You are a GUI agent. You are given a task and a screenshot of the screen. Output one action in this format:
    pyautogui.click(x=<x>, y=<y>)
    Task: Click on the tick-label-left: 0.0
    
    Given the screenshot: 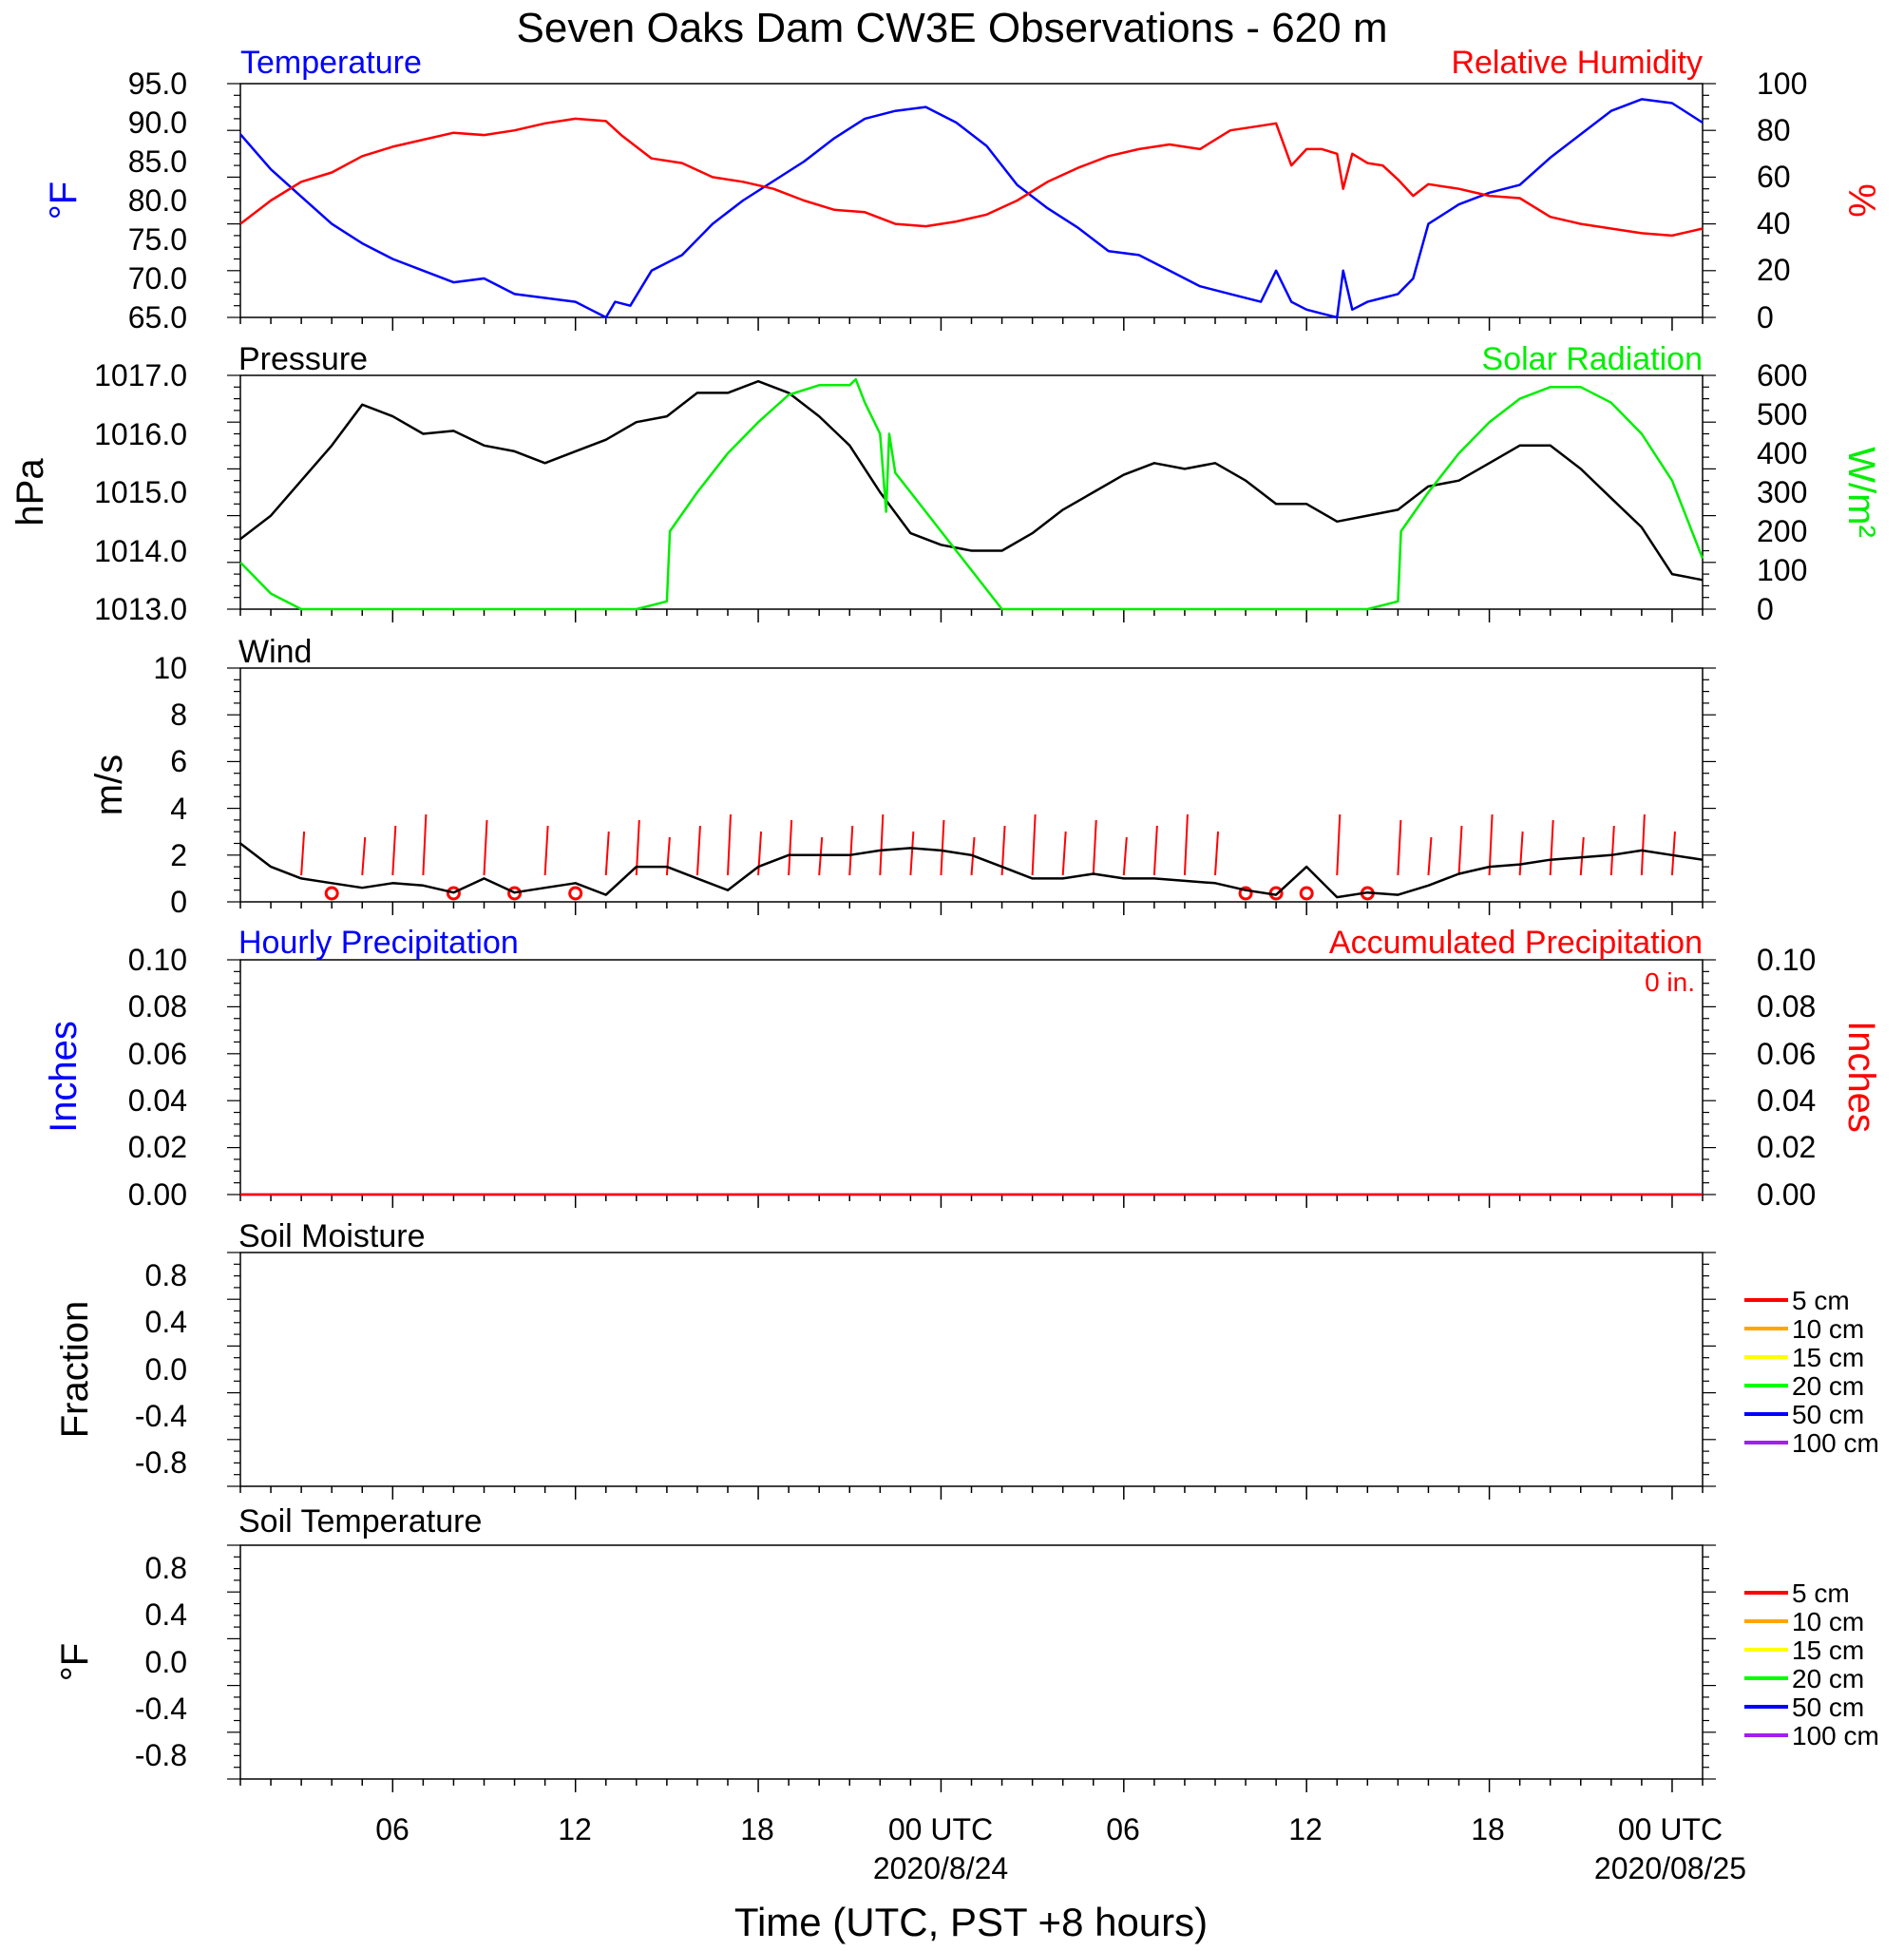 What is the action you would take?
    pyautogui.click(x=166, y=1369)
    